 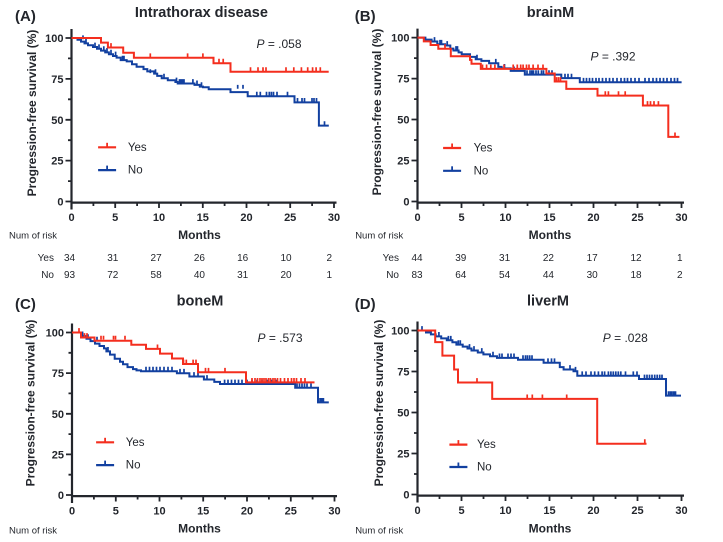 I want to click on svg-text: P = .028, so click(x=625, y=338).